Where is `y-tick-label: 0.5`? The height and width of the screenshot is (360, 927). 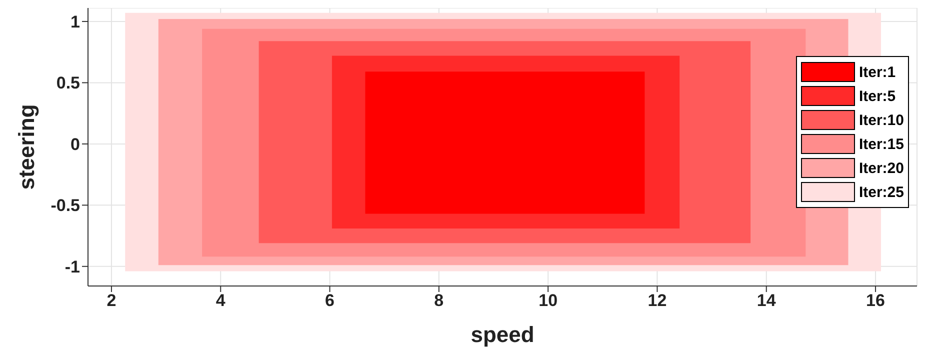 y-tick-label: 0.5 is located at coordinates (68, 83).